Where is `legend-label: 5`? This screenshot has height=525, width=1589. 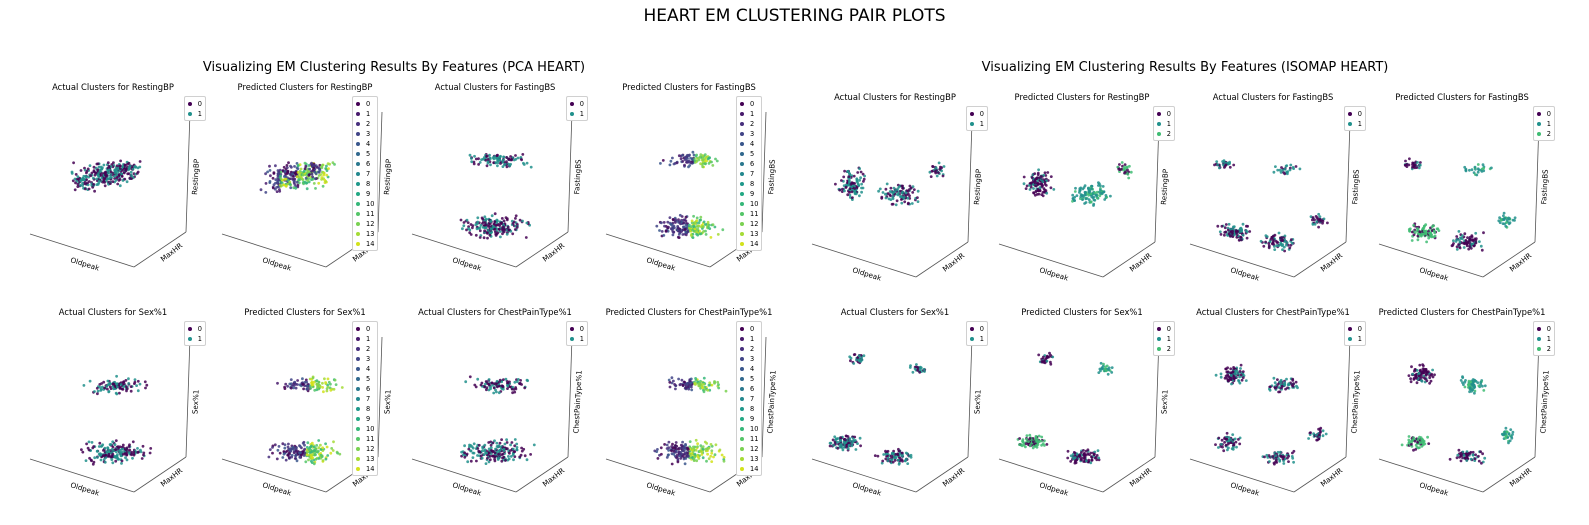
legend-label: 5 is located at coordinates (752, 154).